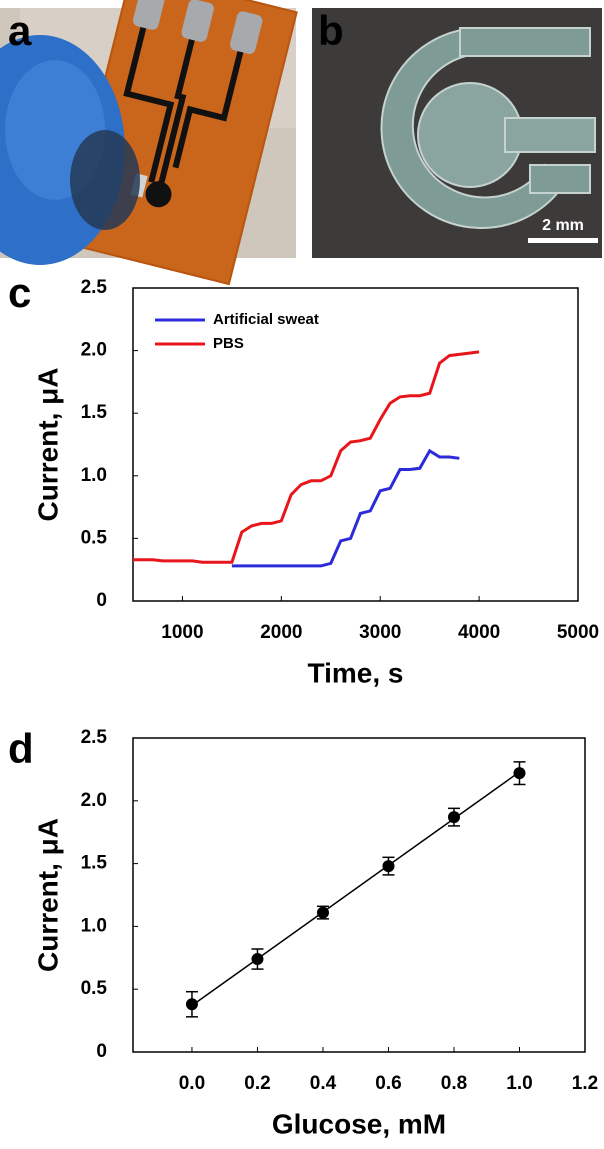 This screenshot has width=604, height=1149. Describe the element at coordinates (281, 632) in the screenshot. I see `x-tick-label: 2000` at that location.